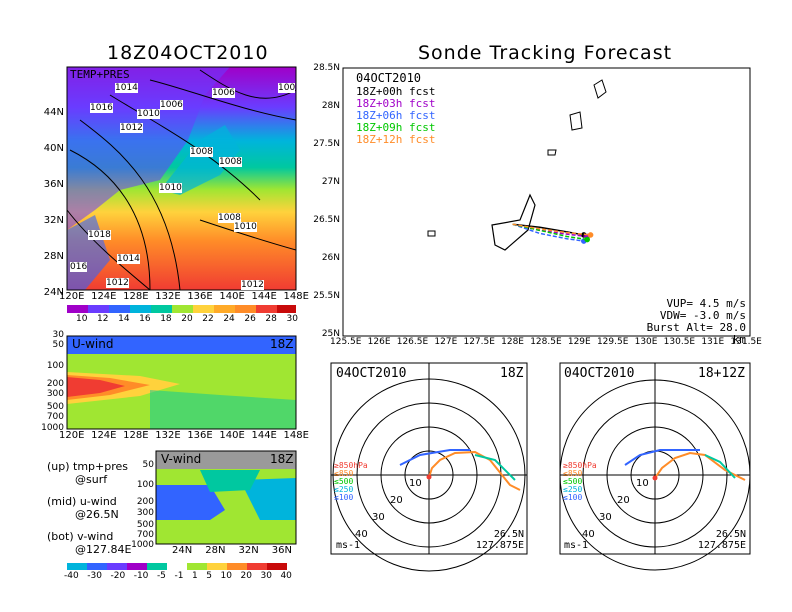  I want to click on uwind-panel, so click(181, 382).